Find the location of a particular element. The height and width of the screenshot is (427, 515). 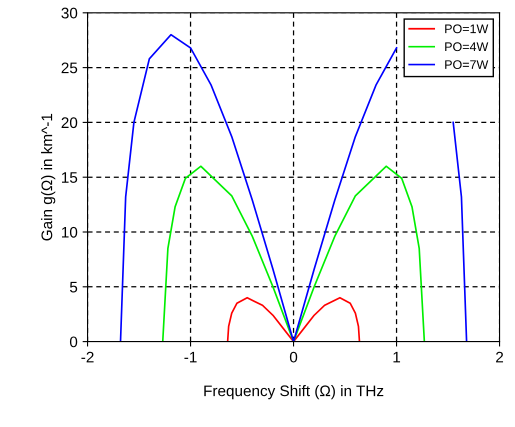

x-axis-title: Frequency Shift (Ω) in THz is located at coordinates (294, 392).